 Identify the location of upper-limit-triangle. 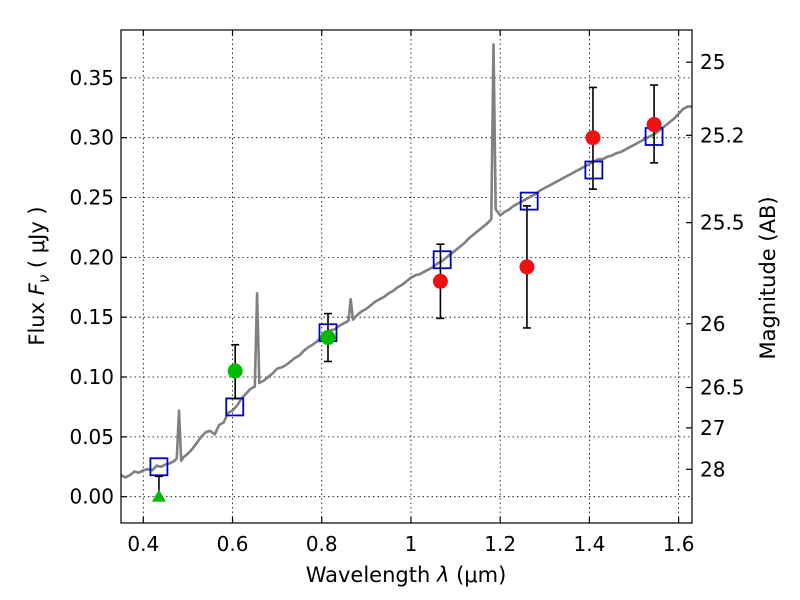
(158, 495).